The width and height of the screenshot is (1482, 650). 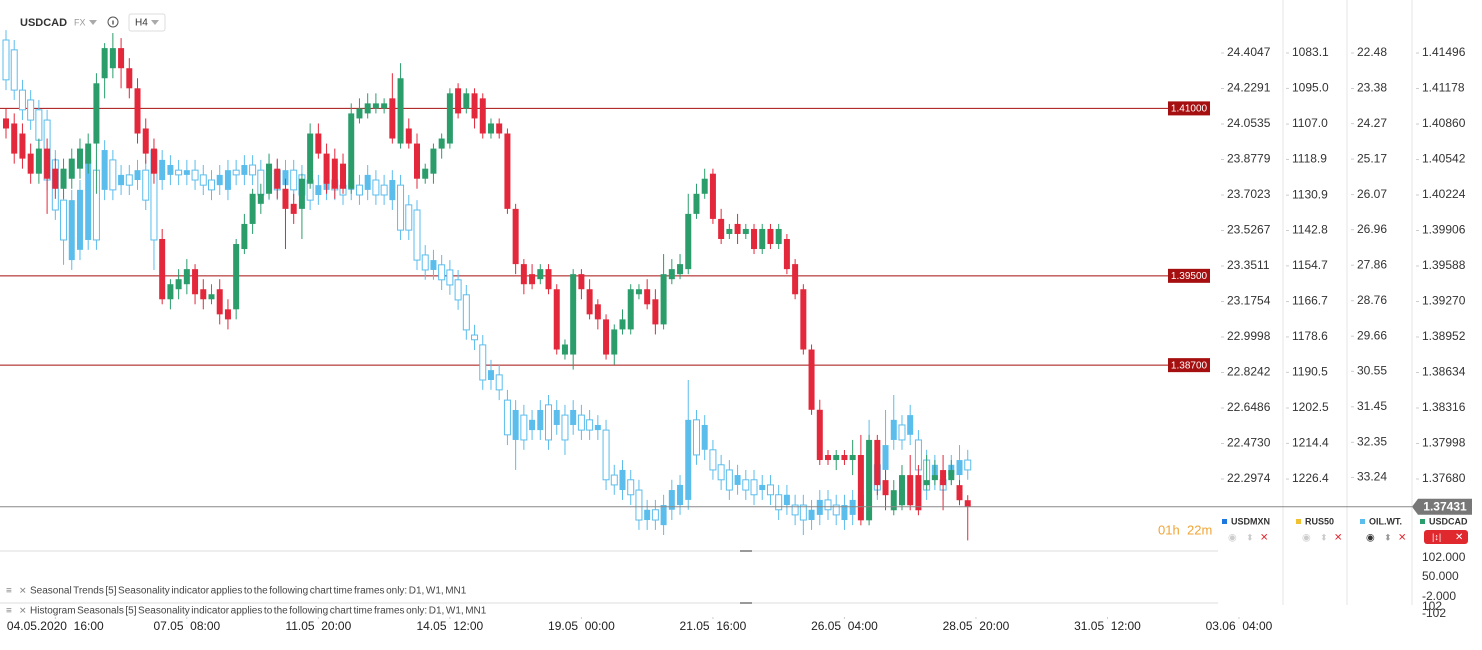 I want to click on y-tick-label: 1.41496, so click(x=1444, y=52).